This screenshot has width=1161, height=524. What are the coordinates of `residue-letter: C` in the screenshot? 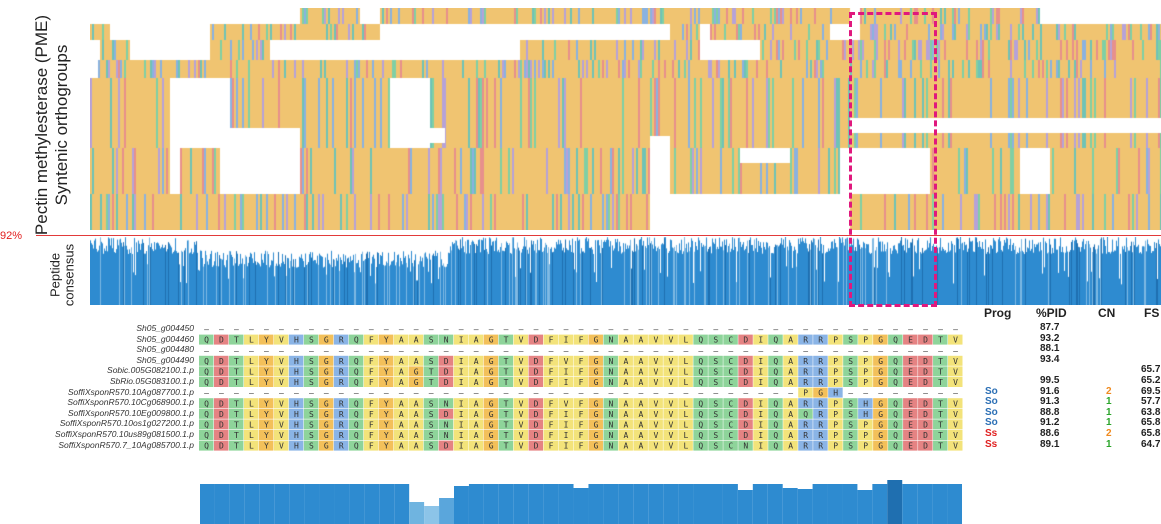 It's located at (730, 414).